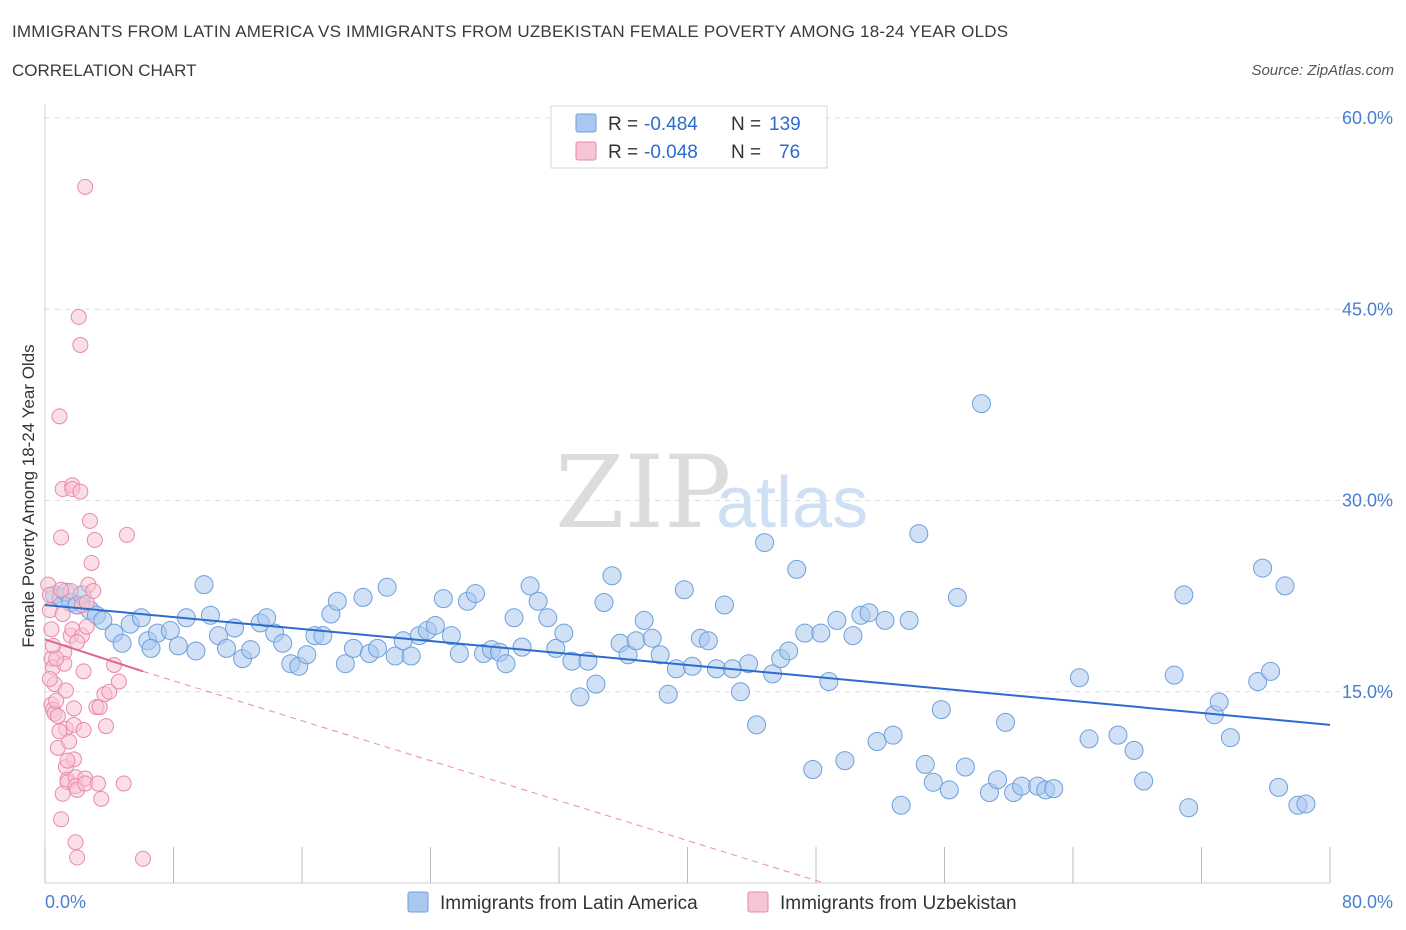 The image size is (1406, 930). Describe the element at coordinates (1367, 501) in the screenshot. I see `y-tick-label: 30.0%` at that location.